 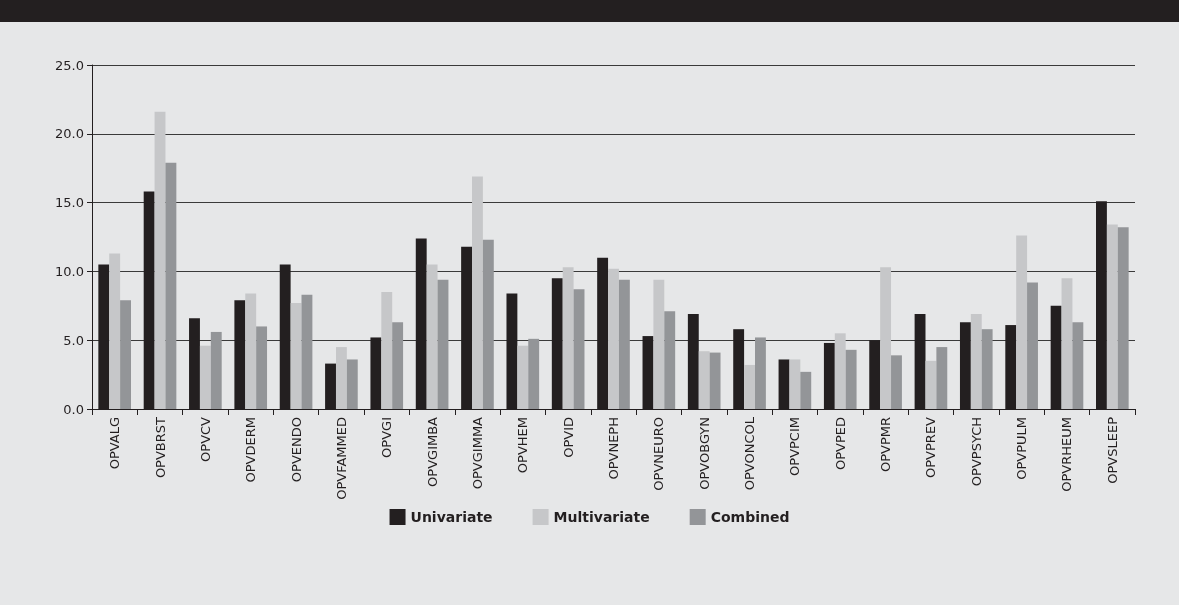 I want to click on x-tick-label: OPVGI, so click(x=387, y=437).